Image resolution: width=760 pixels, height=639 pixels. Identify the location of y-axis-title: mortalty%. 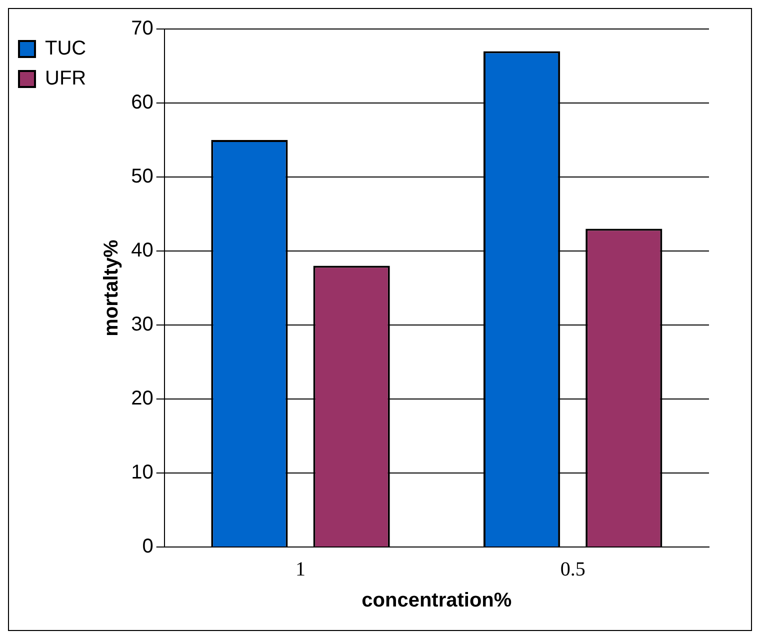
(111, 287).